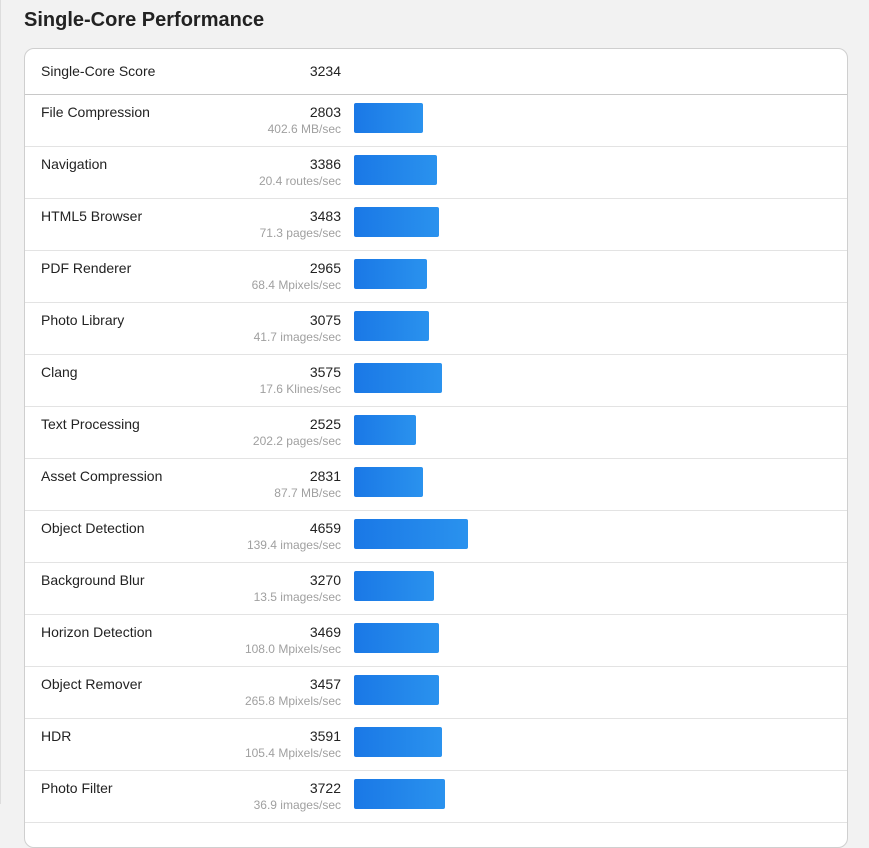 This screenshot has height=848, width=869. What do you see at coordinates (300, 389) in the screenshot?
I see `benchmark-throughput: 17.6 Klines/sec` at bounding box center [300, 389].